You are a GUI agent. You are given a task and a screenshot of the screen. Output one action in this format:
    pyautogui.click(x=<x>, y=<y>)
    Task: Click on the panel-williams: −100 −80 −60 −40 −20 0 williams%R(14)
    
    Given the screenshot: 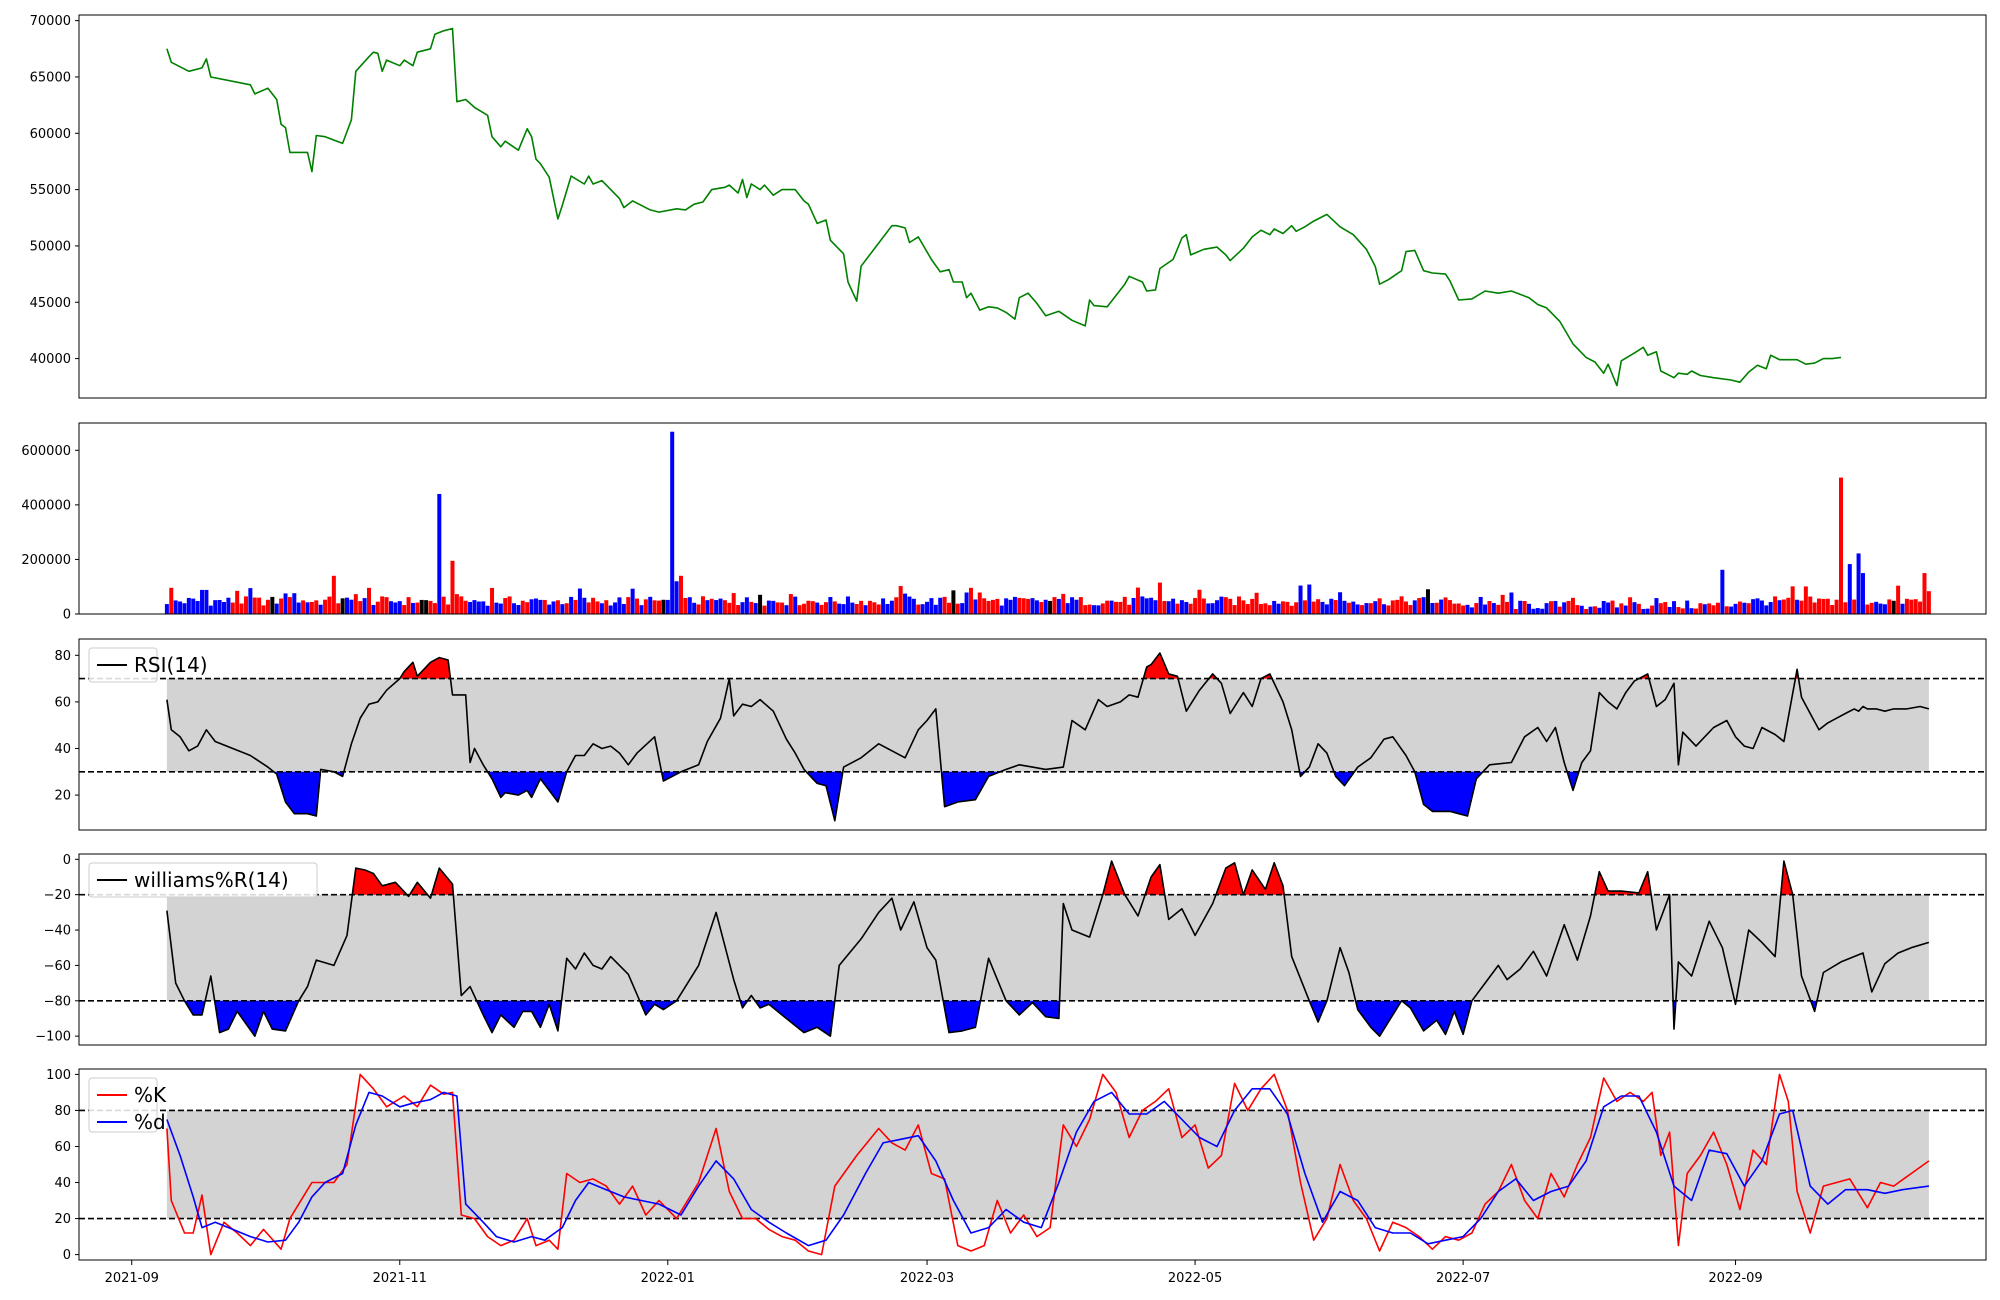 What is the action you would take?
    pyautogui.click(x=1011, y=949)
    